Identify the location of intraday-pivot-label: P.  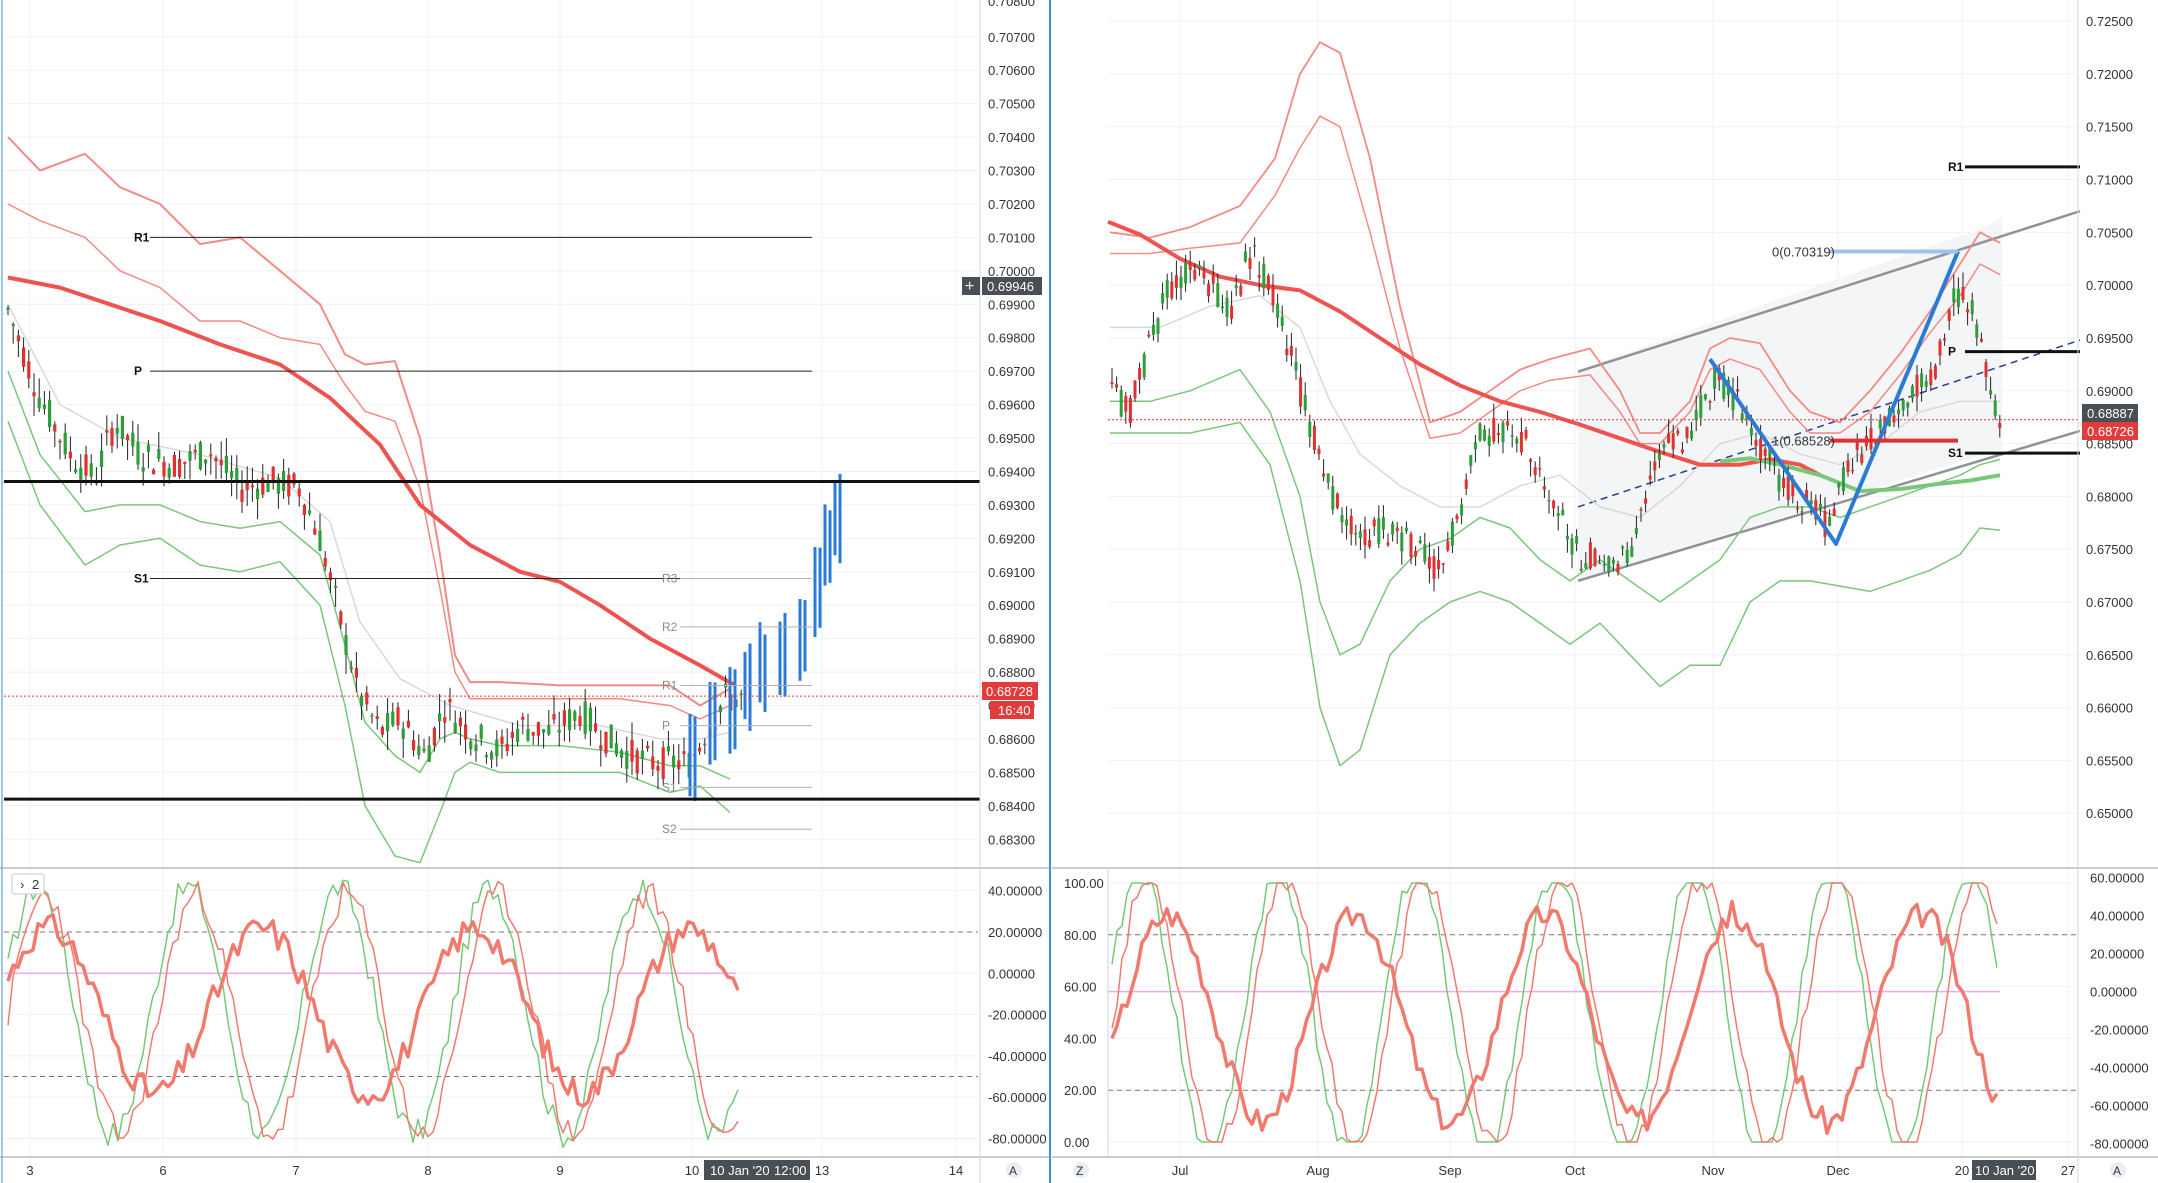
(666, 726).